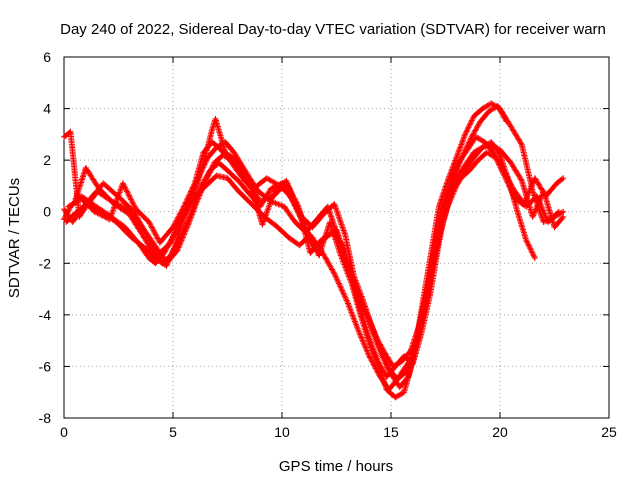 Image resolution: width=640 pixels, height=485 pixels. I want to click on y-tick-label: 2, so click(47, 160).